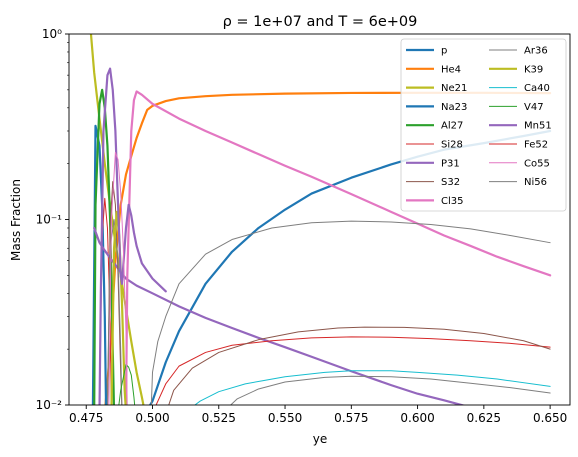 This screenshot has width=578, height=457. I want to click on legend-label-al27: Al27, so click(452, 126).